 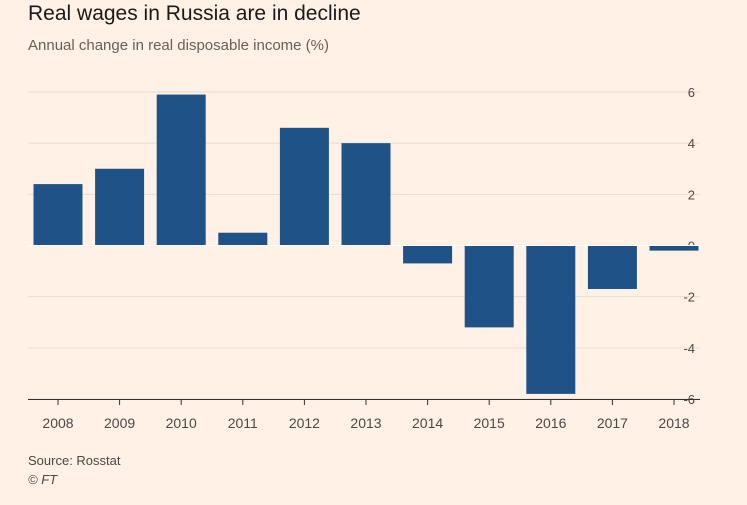 I want to click on x-tick-label: 2011, so click(x=243, y=423).